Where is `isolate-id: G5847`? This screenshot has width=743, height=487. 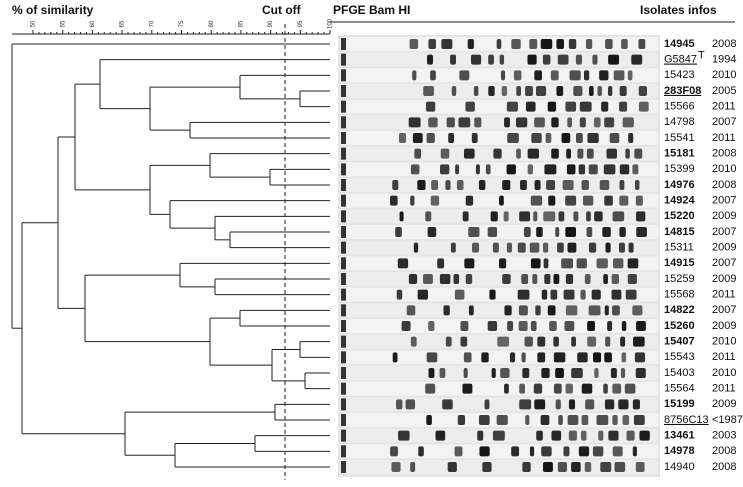 isolate-id: G5847 is located at coordinates (680, 60).